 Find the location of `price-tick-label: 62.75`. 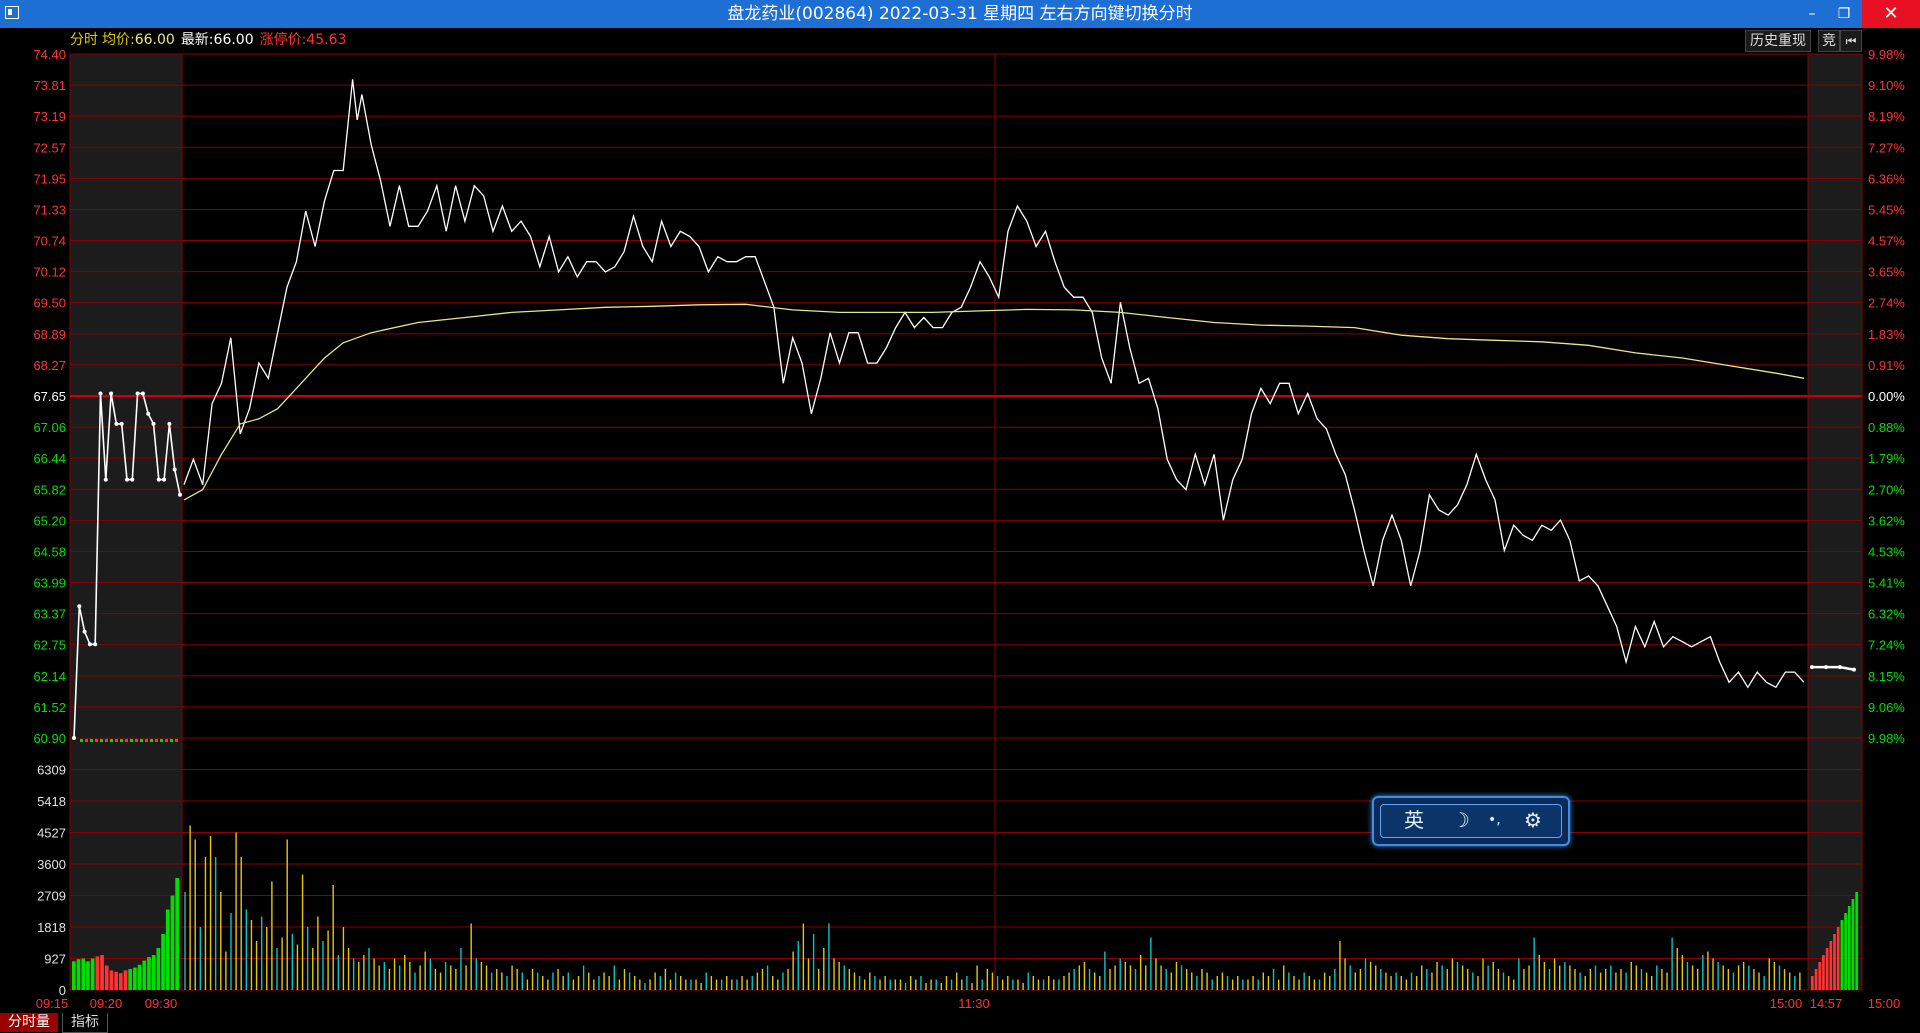

price-tick-label: 62.75 is located at coordinates (49, 645).